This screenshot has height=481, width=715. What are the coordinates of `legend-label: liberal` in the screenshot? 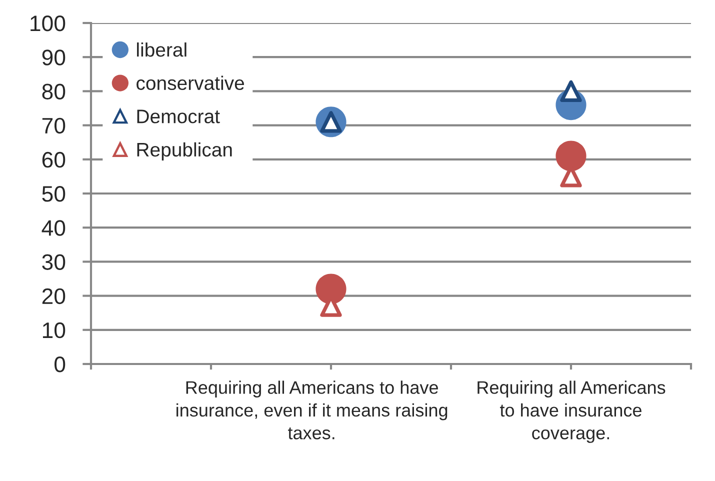 It's located at (161, 49).